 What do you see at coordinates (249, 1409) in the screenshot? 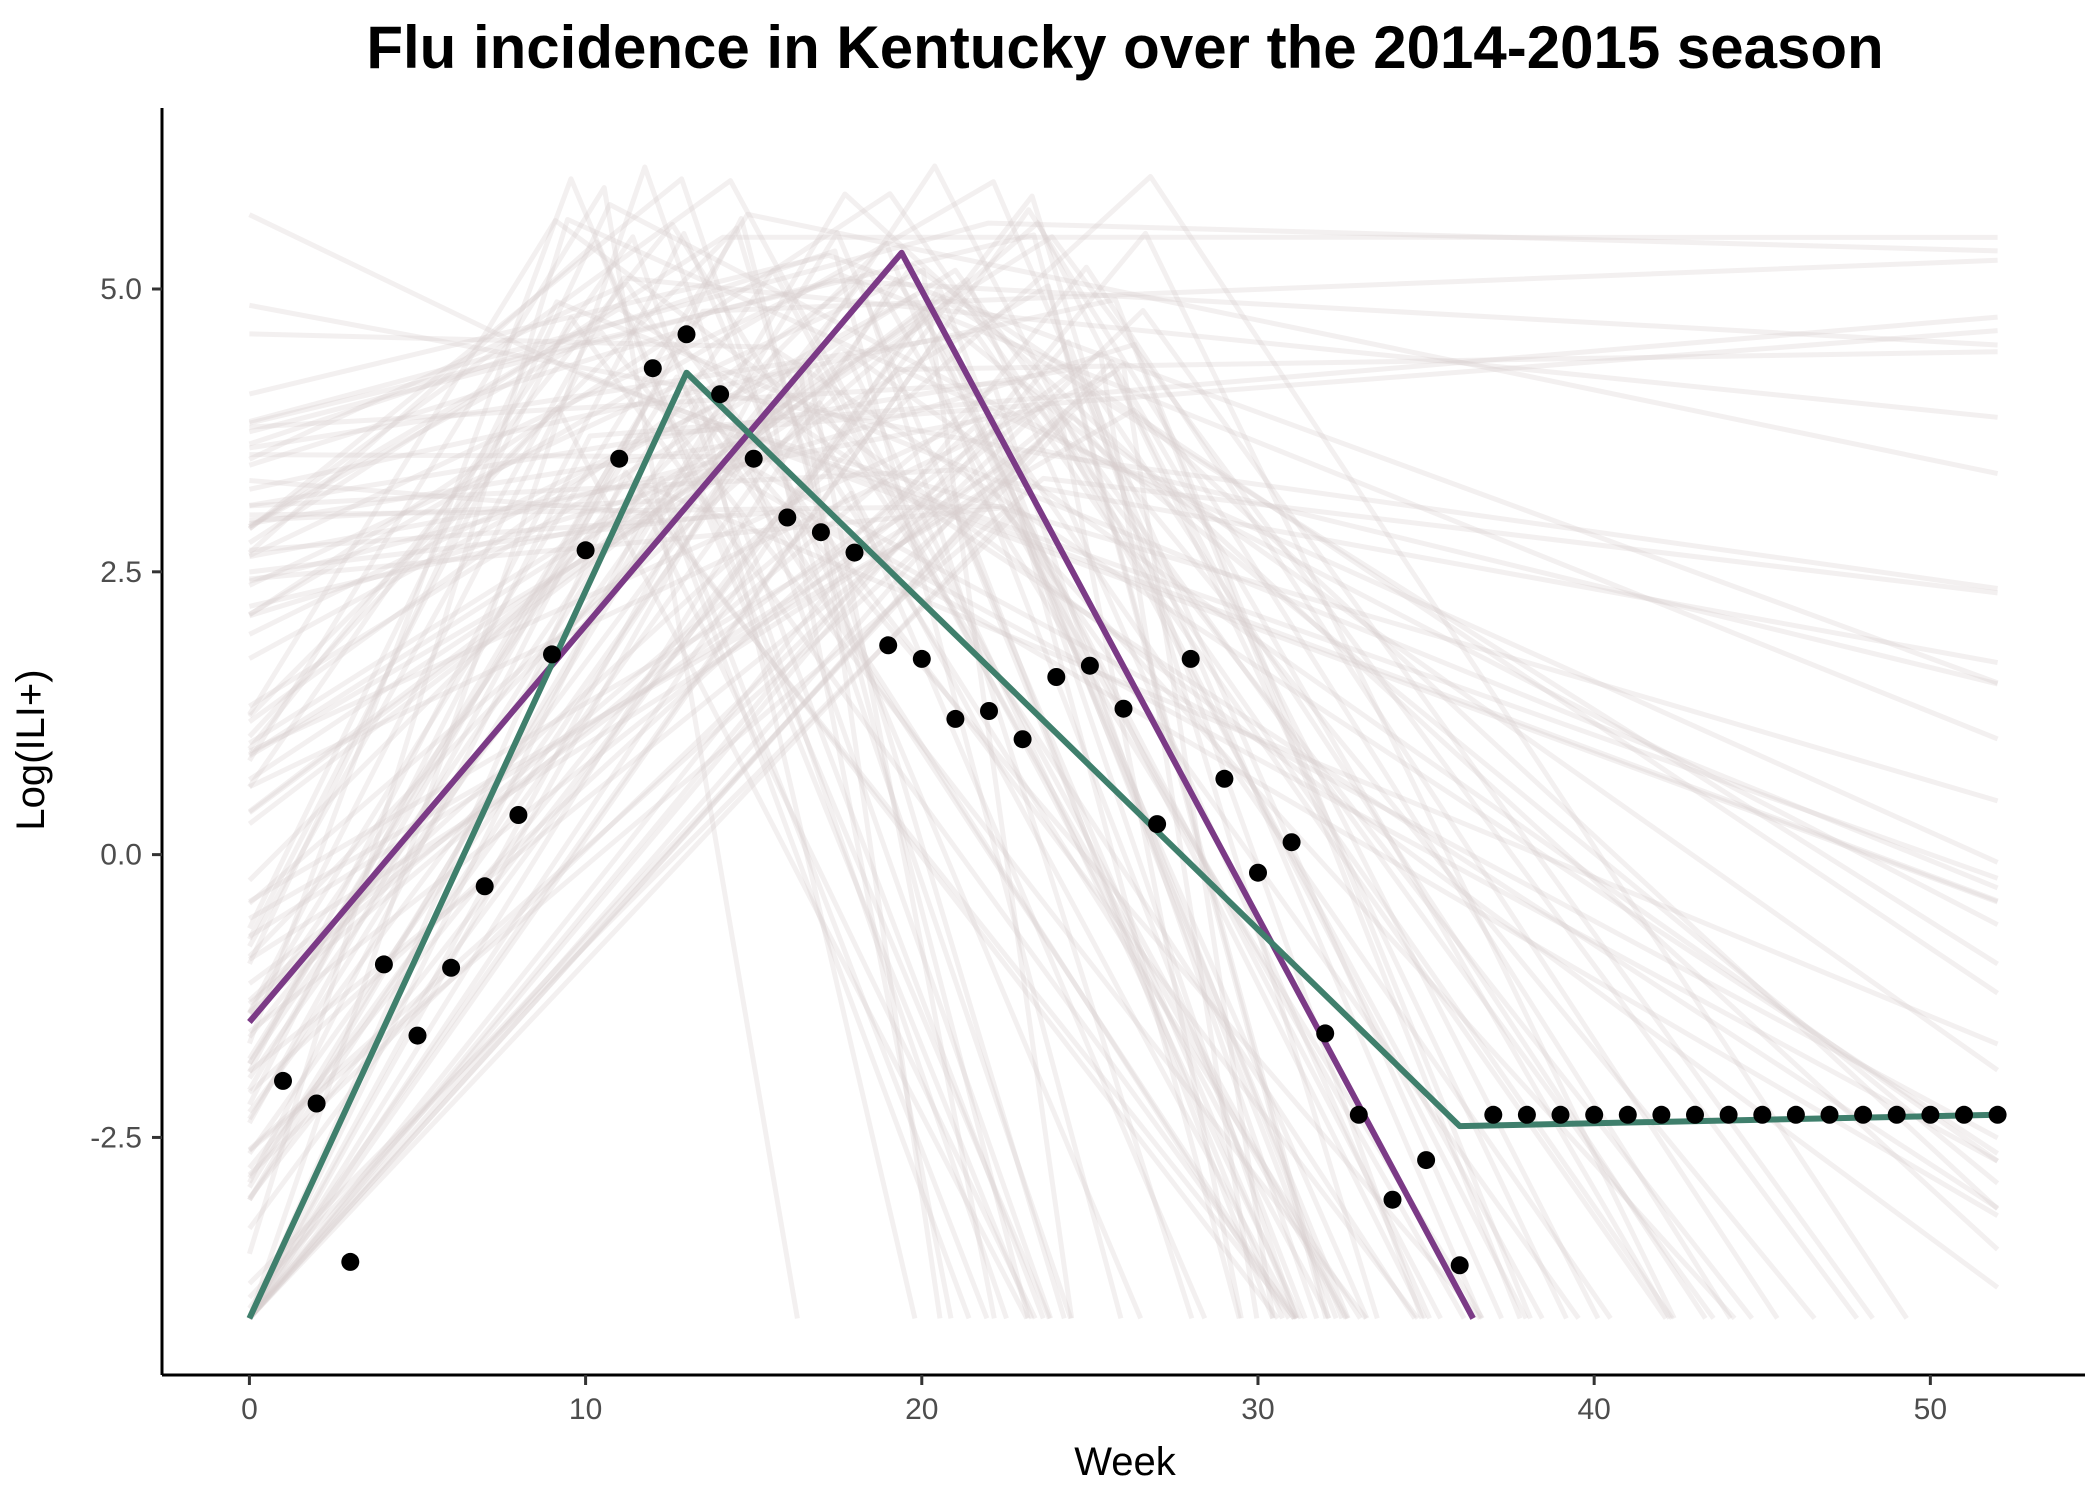
I see `x-tick-label: 0` at bounding box center [249, 1409].